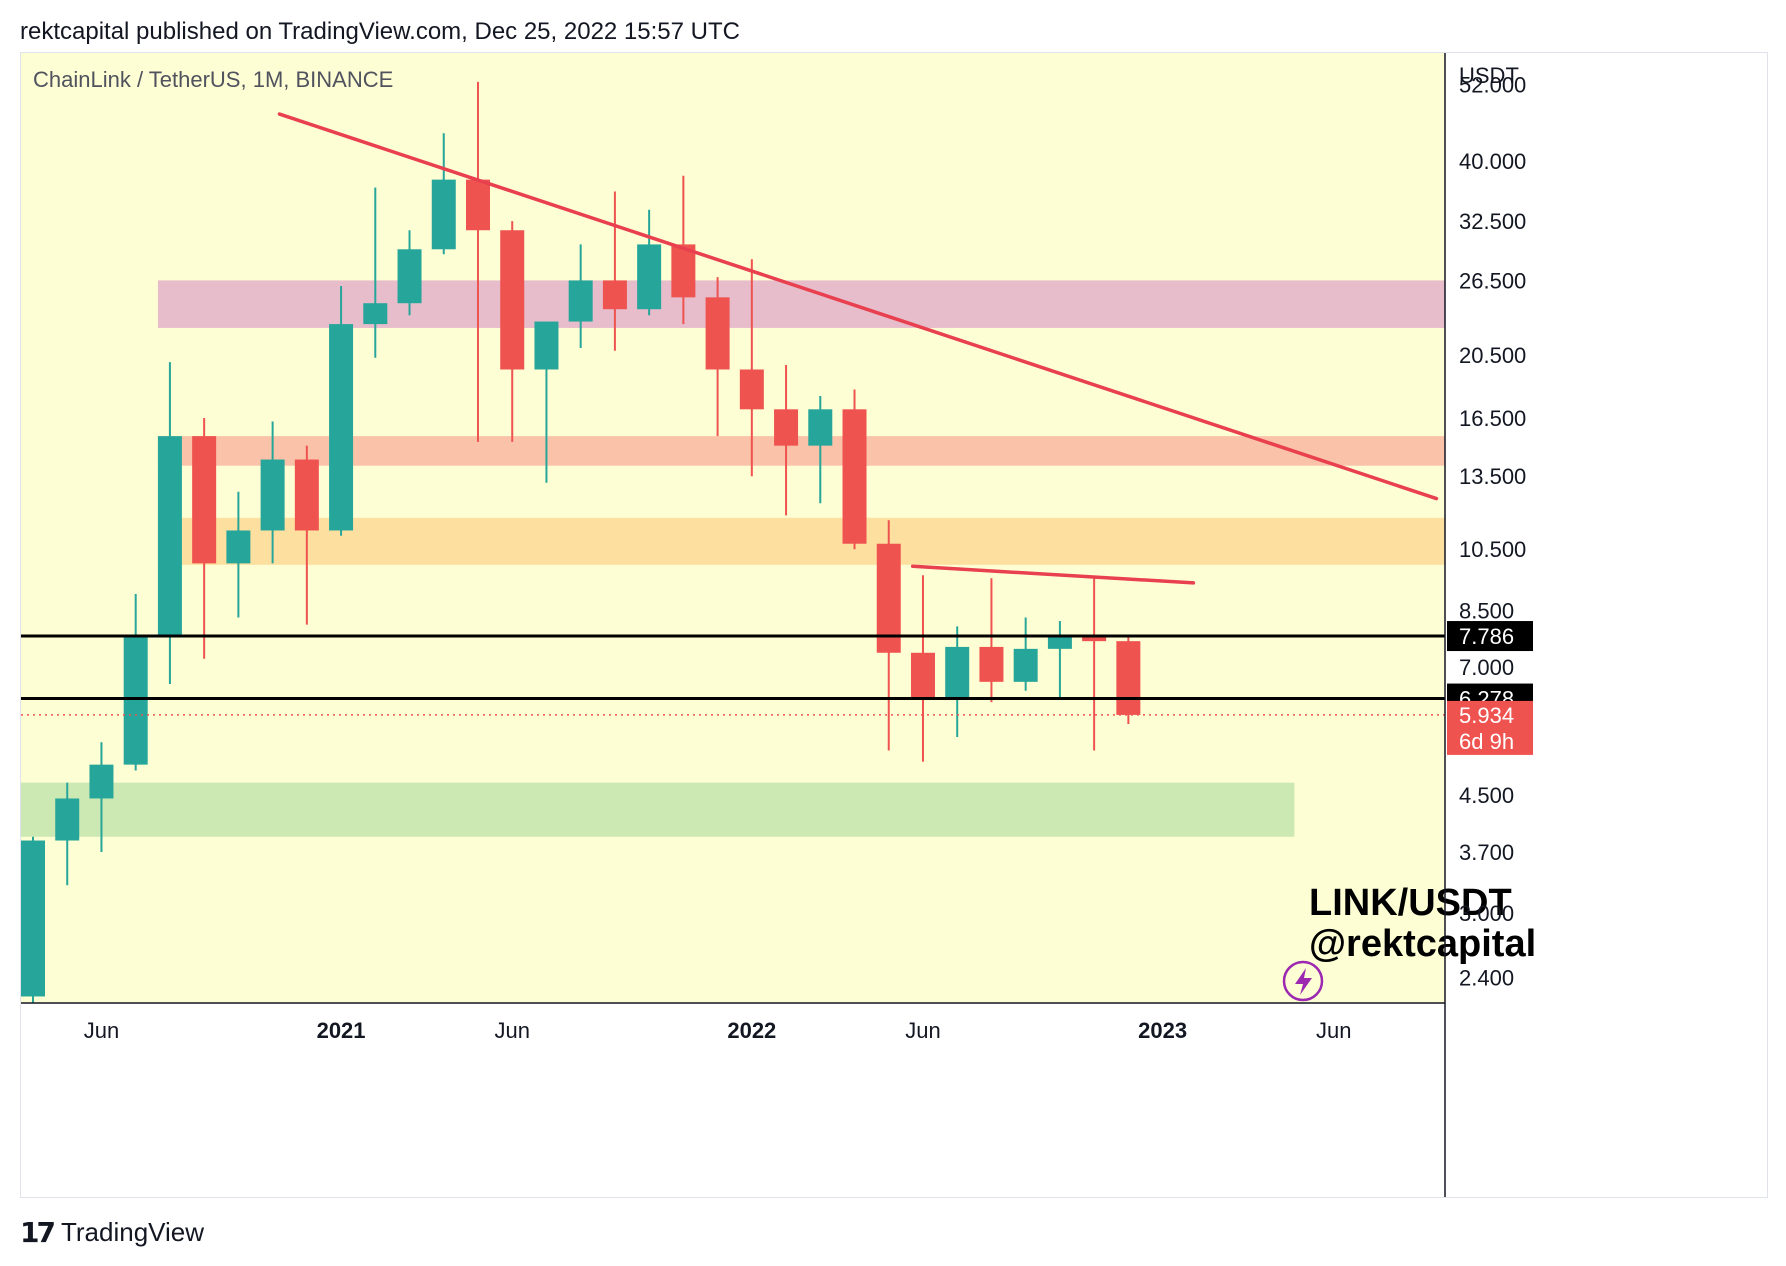 The image size is (1786, 1266). What do you see at coordinates (1410, 903) in the screenshot?
I see `watermark-pair: LINK/USDT` at bounding box center [1410, 903].